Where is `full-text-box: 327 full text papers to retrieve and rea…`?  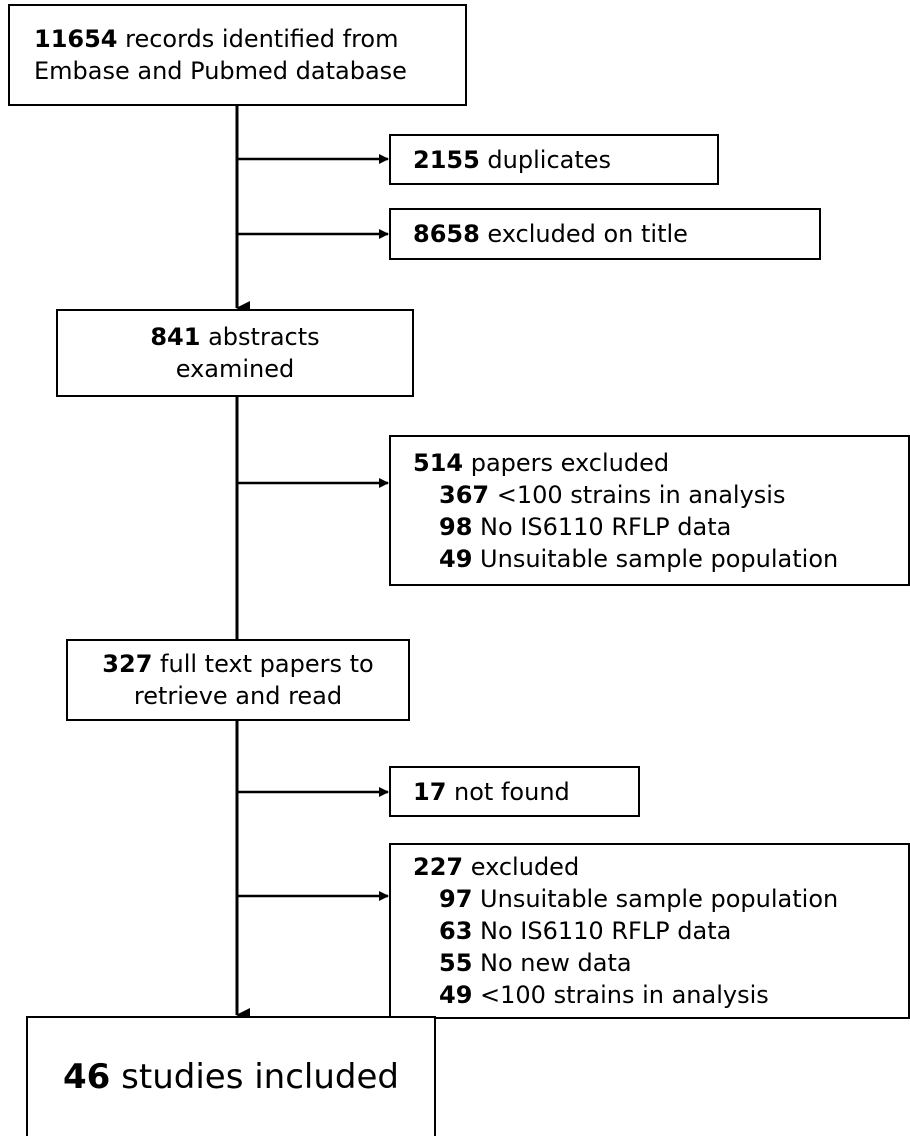 full-text-box: 327 full text papers to retrieve and rea… is located at coordinates (238, 680).